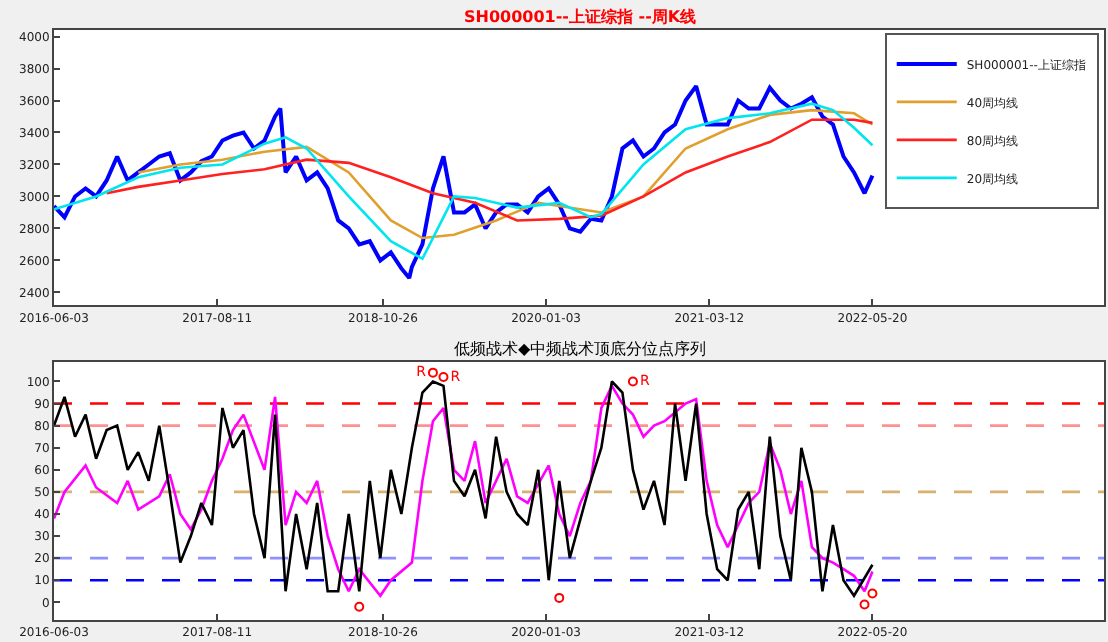  What do you see at coordinates (580, 349) in the screenshot?
I see `chart-title: 低频战术◆中频战术顶底分位点序列` at bounding box center [580, 349].